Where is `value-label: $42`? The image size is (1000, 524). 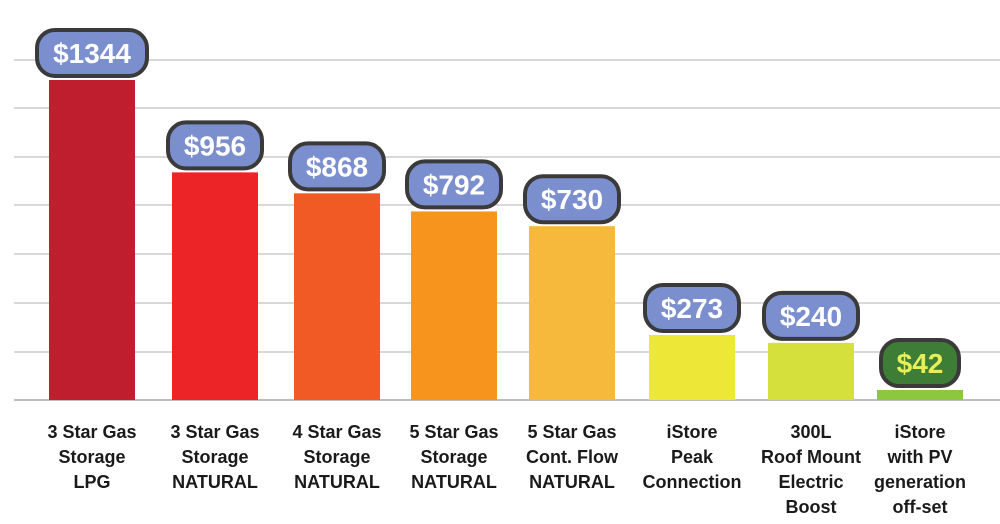
value-label: $42 is located at coordinates (920, 363).